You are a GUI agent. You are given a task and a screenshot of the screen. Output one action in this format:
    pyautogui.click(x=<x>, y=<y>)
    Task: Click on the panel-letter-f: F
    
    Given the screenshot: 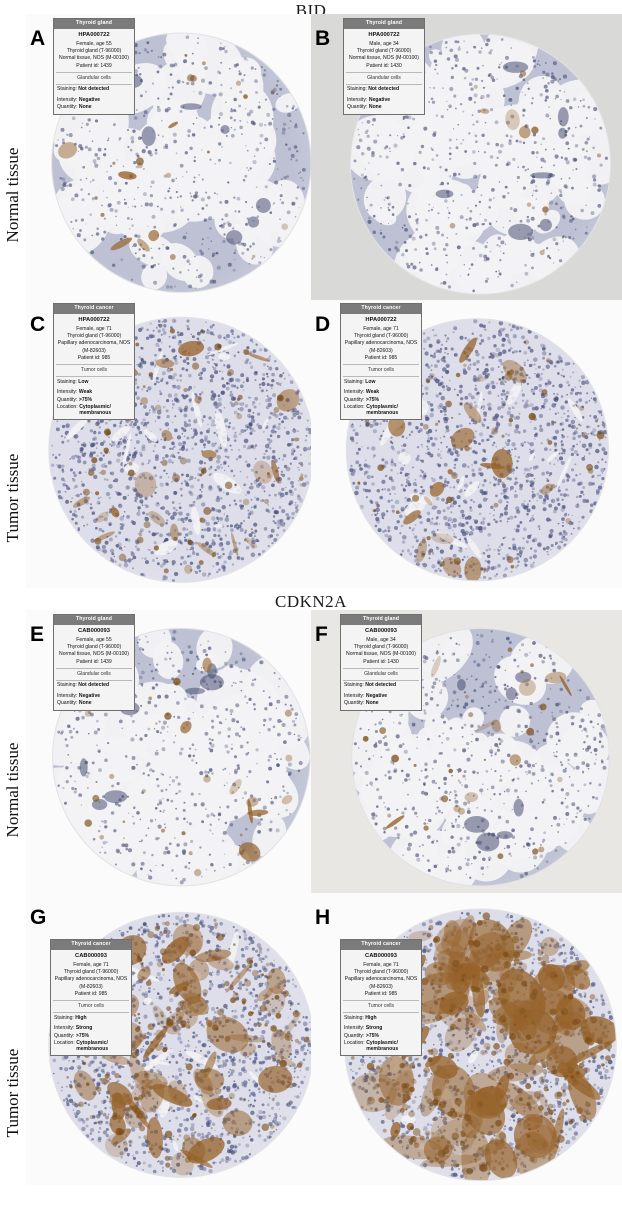 What is the action you would take?
    pyautogui.click(x=321, y=634)
    